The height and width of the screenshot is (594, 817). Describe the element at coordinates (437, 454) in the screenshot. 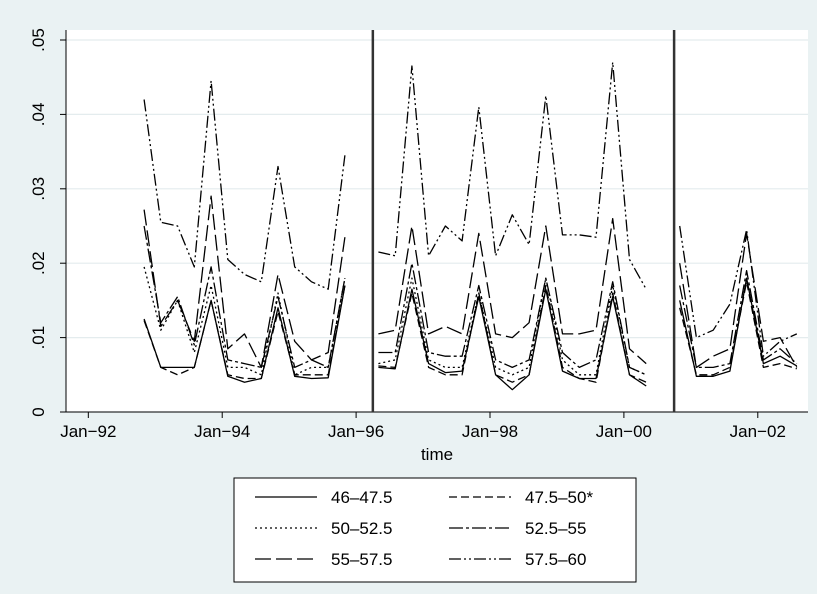

I see `x-axis-title: time` at that location.